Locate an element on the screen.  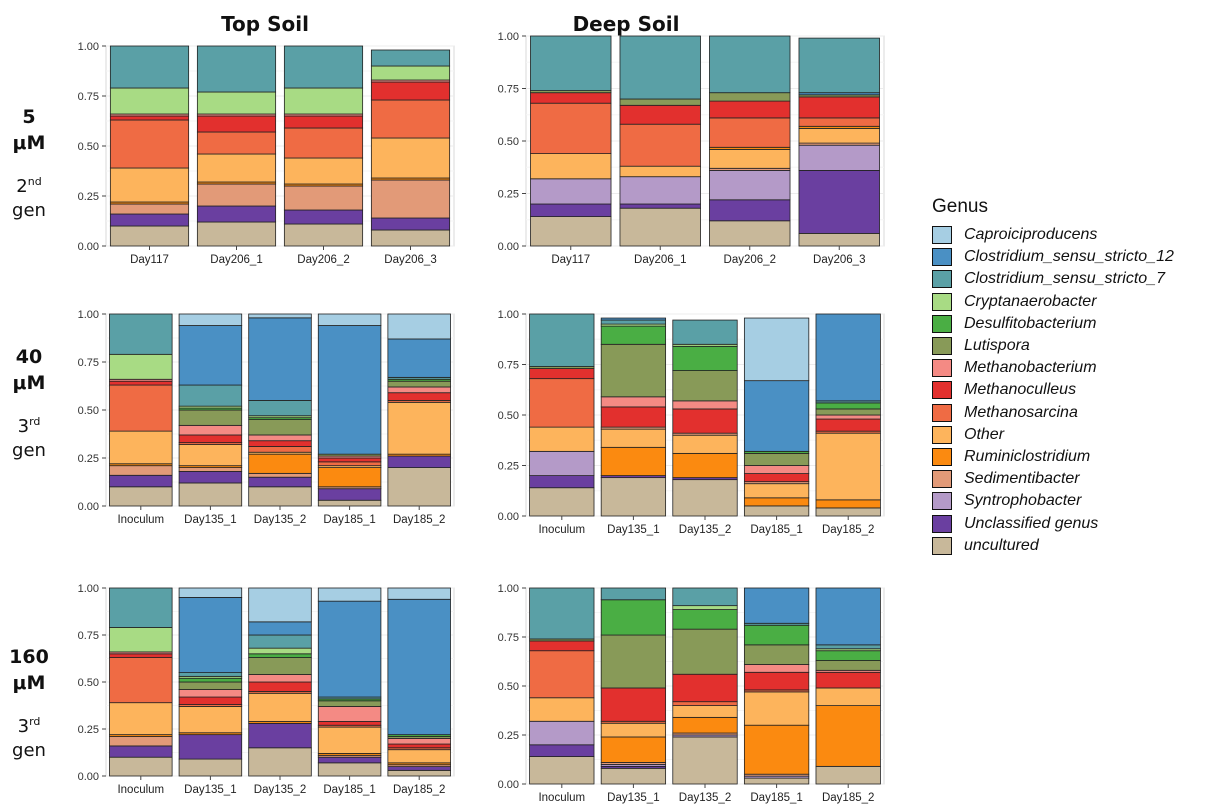
legend-item: Methanosarcina is located at coordinates (1053, 413).